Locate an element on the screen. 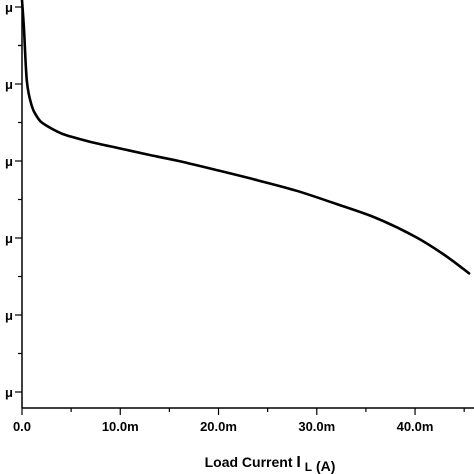  x-tick-label: 10.0m is located at coordinates (120, 426).